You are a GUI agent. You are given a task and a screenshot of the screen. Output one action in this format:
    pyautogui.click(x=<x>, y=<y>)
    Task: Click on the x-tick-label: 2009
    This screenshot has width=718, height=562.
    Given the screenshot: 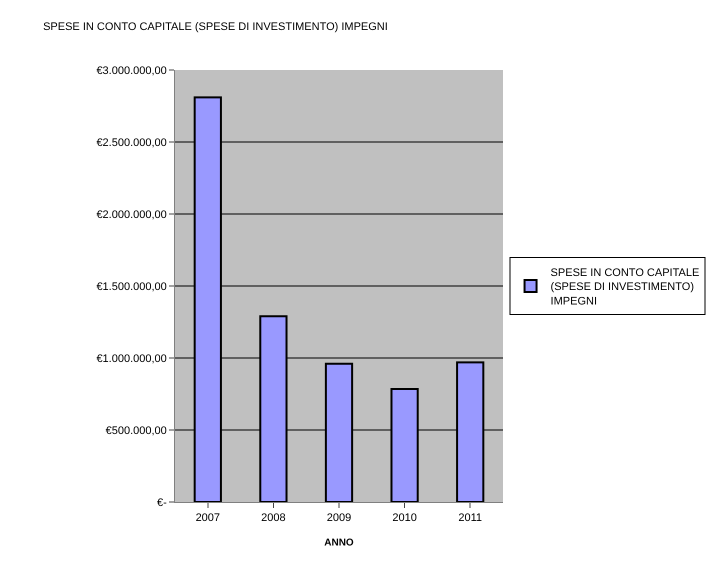 What is the action you would take?
    pyautogui.click(x=339, y=518)
    